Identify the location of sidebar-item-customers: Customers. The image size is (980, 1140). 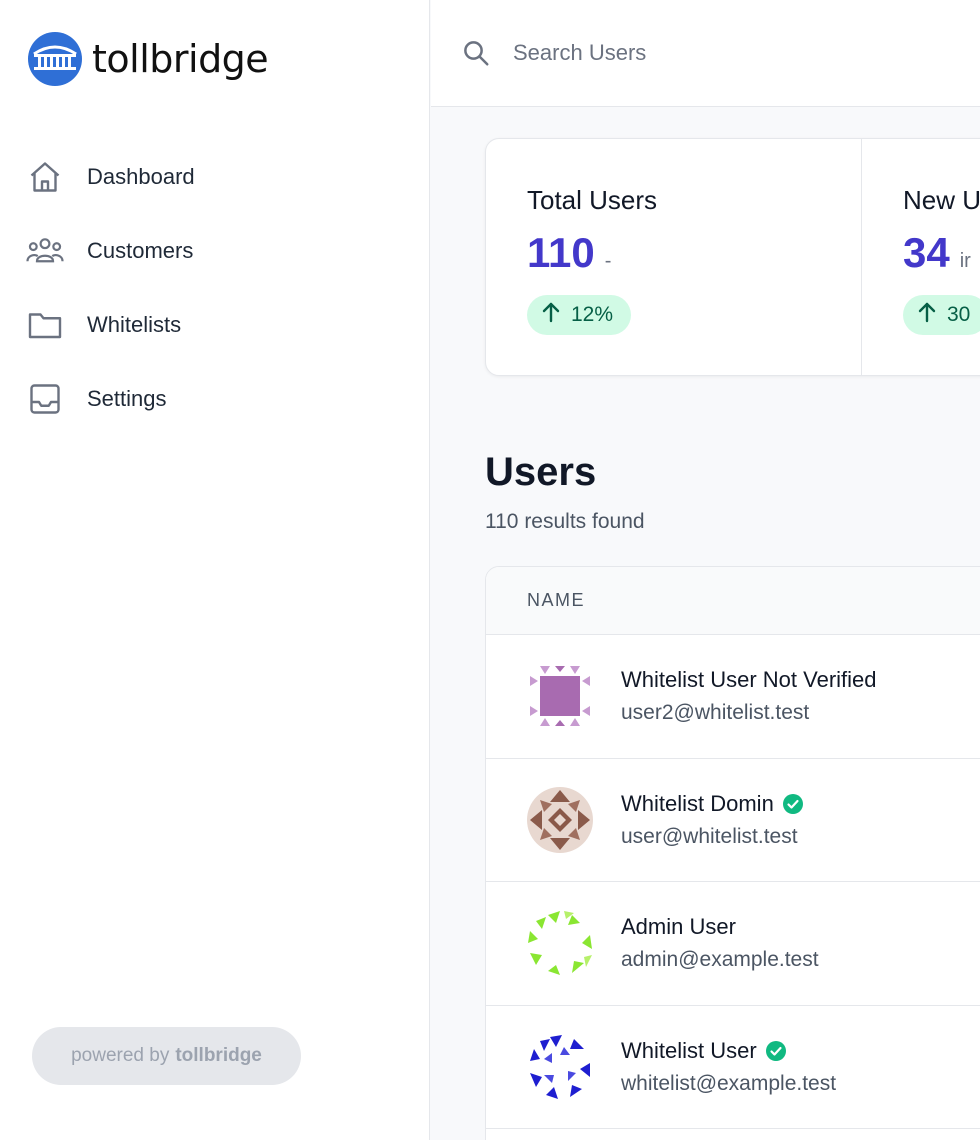
(110, 251).